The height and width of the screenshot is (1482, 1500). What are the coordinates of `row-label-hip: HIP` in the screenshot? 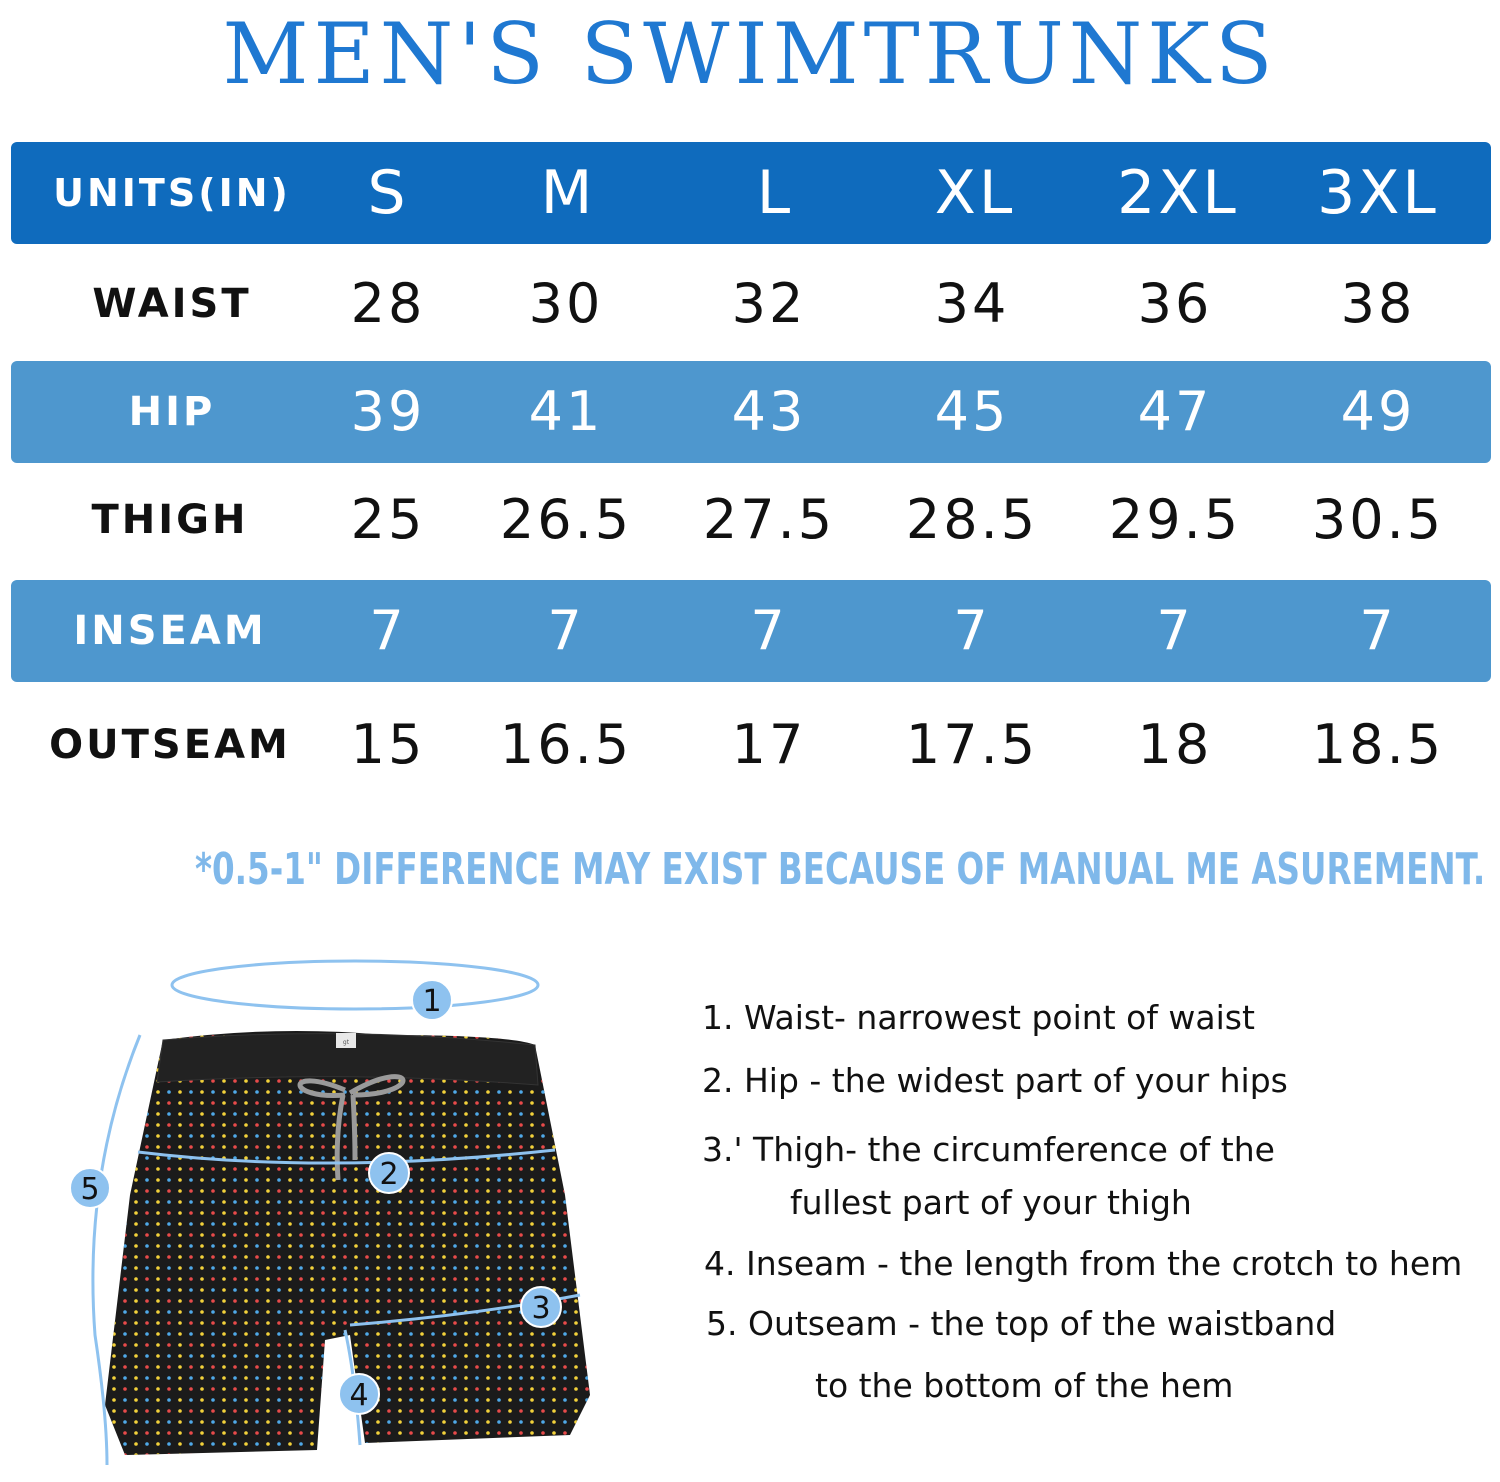 It's located at (172, 412).